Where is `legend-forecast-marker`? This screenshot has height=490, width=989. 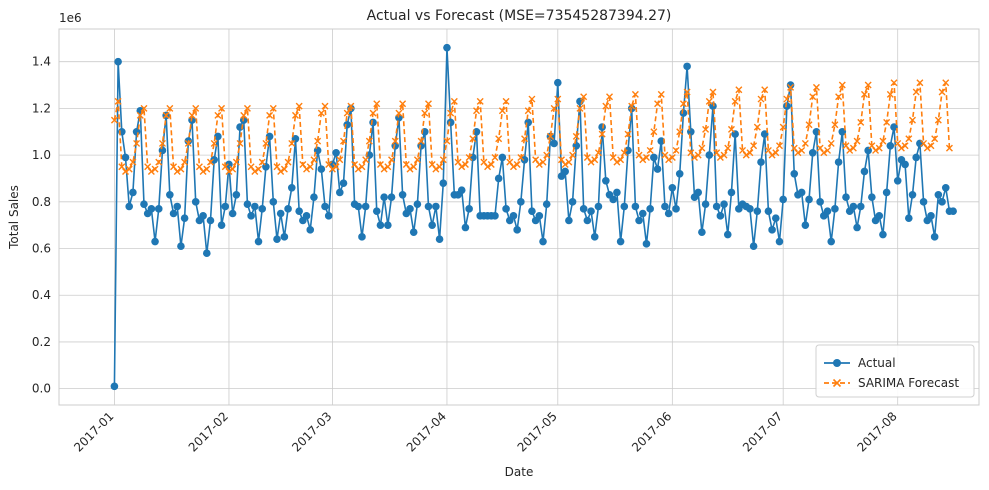
legend-forecast-marker is located at coordinates (837, 383).